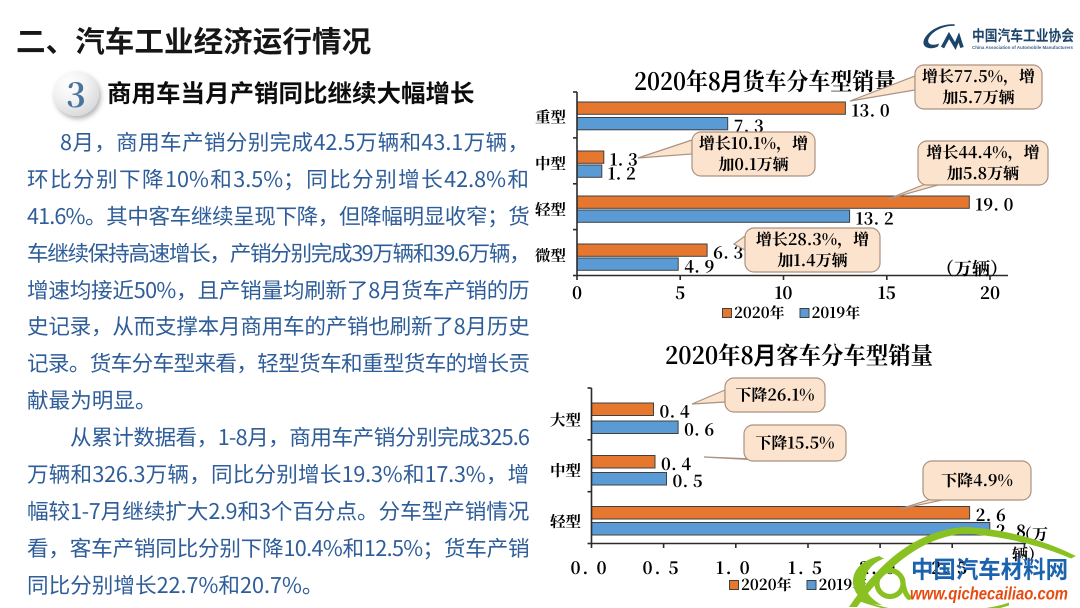 The width and height of the screenshot is (1080, 608). What do you see at coordinates (978, 96) in the screenshot?
I see `svg-text: 加5.7万辆` at bounding box center [978, 96].